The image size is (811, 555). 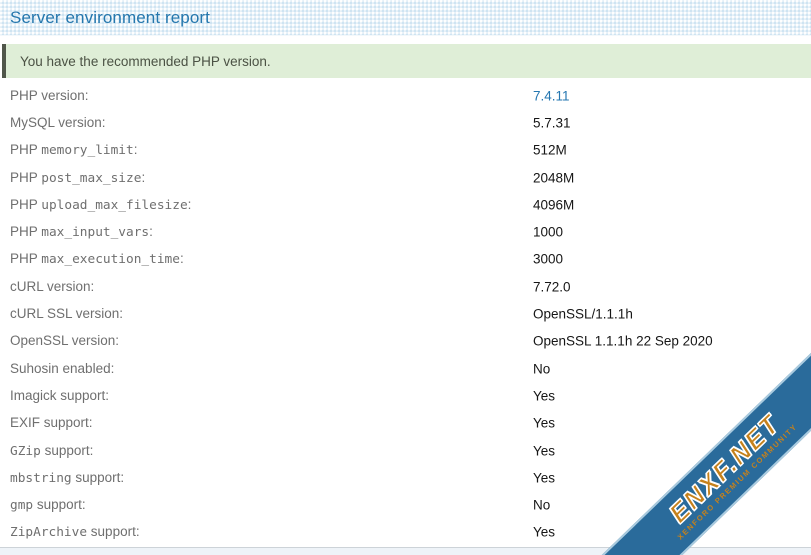 What do you see at coordinates (623, 341) in the screenshot?
I see `env-row-value: OpenSSL 1.1.1h 22 Sep 2020` at bounding box center [623, 341].